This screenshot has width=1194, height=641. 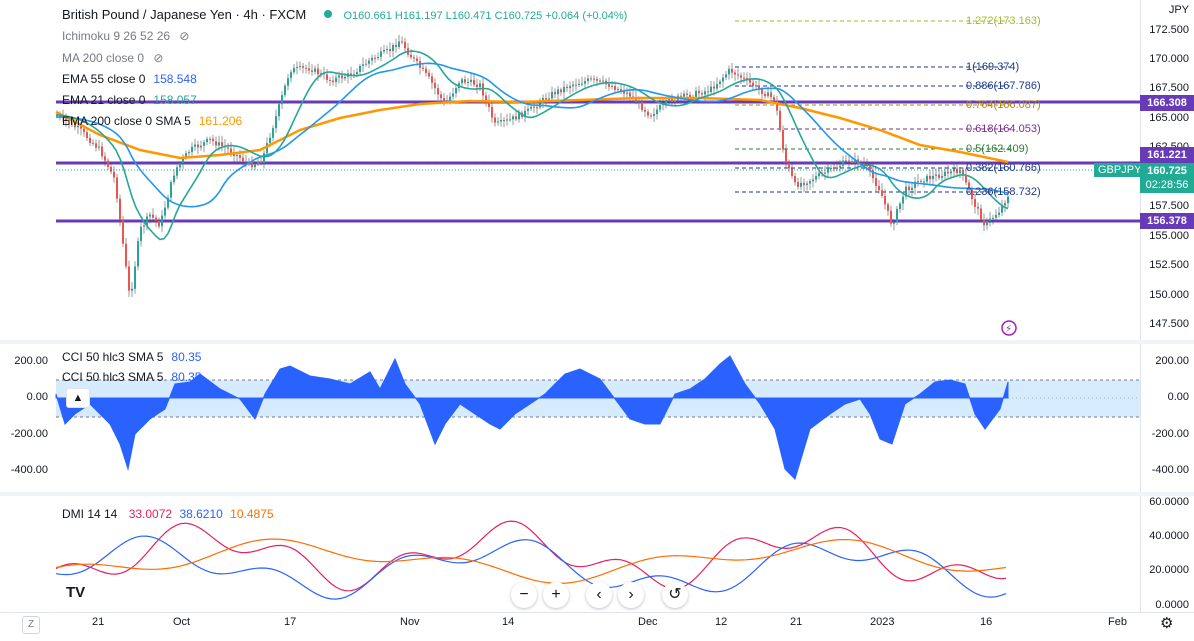 What do you see at coordinates (993, 67) in the screenshot?
I see `fib-label: 1(169.374)` at bounding box center [993, 67].